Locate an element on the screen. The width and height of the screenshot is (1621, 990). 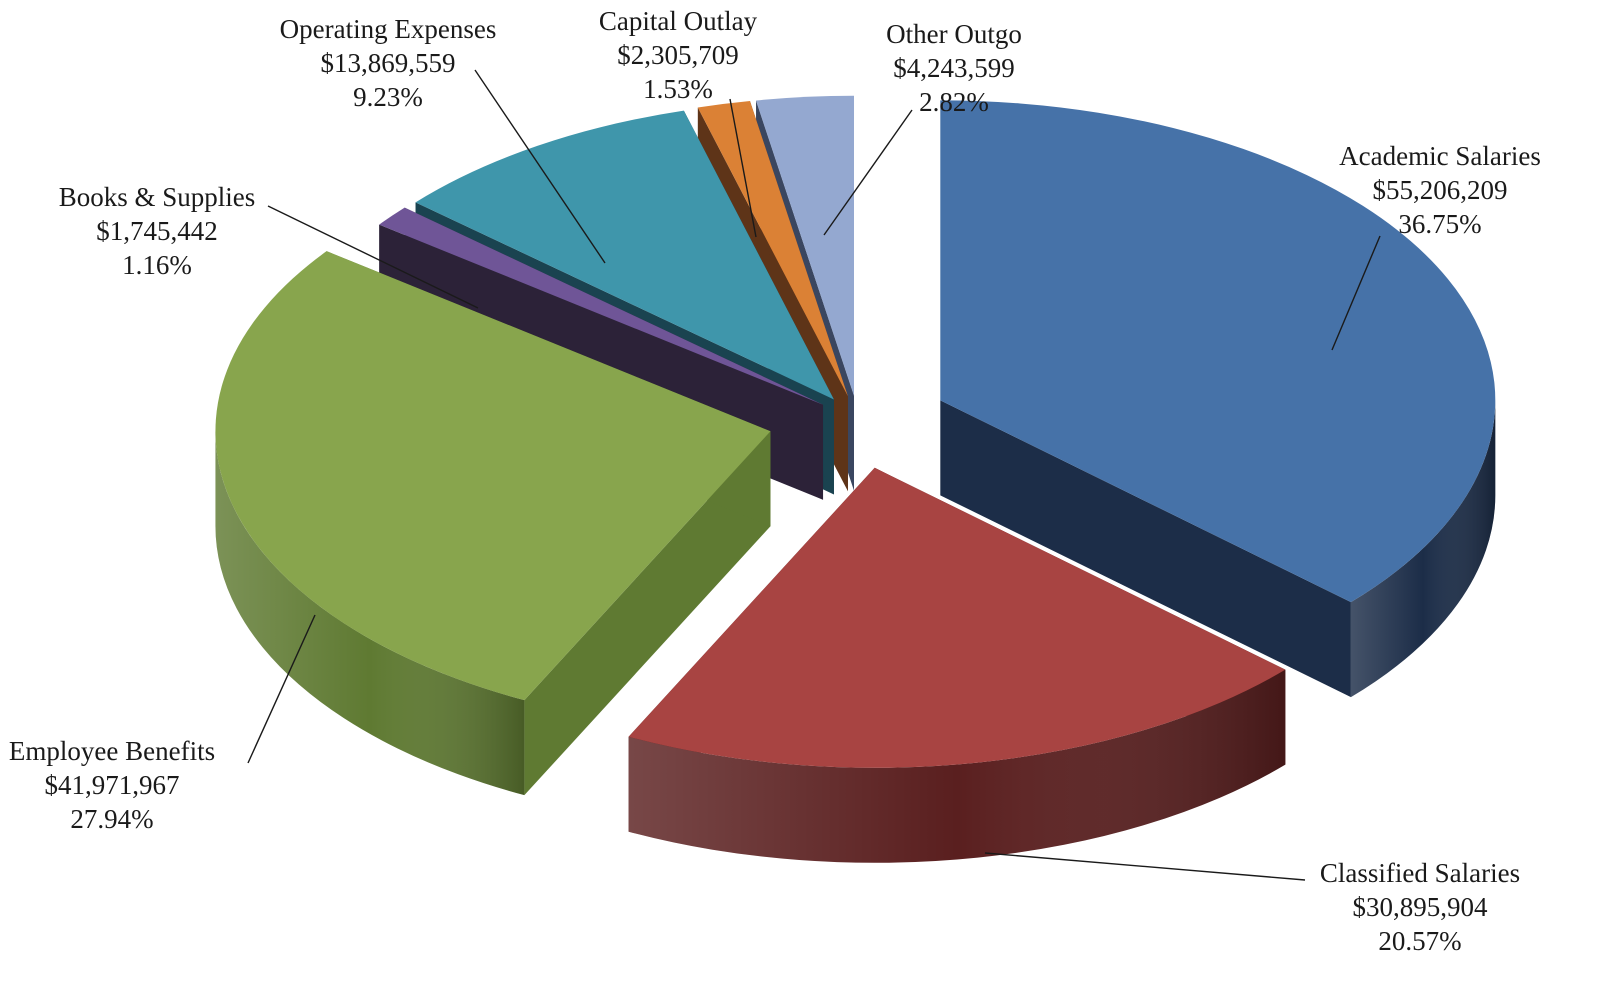
slice-percent: 1.16% is located at coordinates (157, 265).